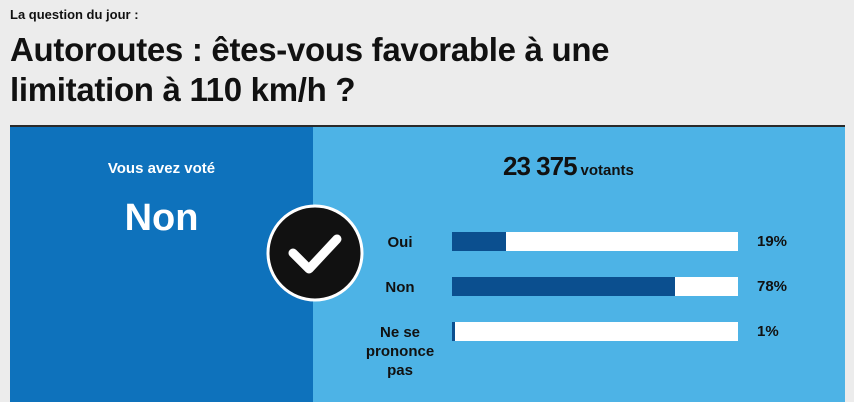  What do you see at coordinates (768, 331) in the screenshot?
I see `percent-label: 1%` at bounding box center [768, 331].